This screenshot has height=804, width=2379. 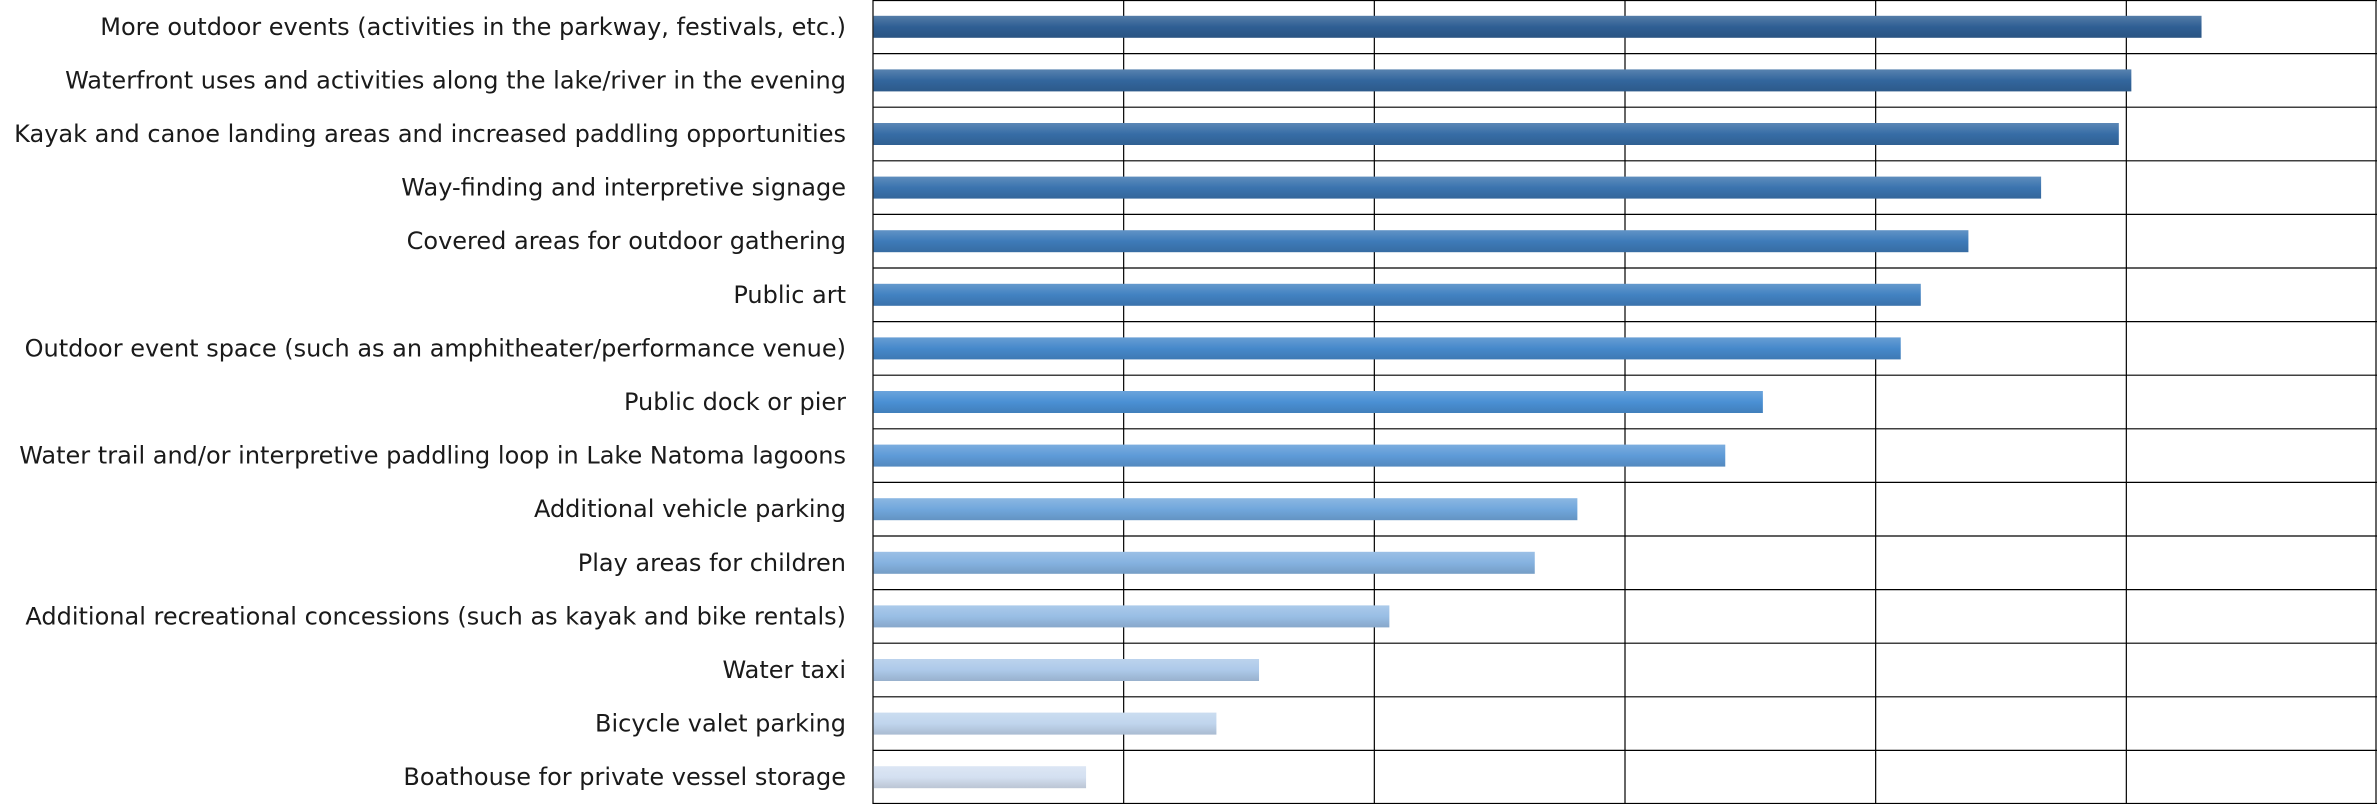 What do you see at coordinates (712, 563) in the screenshot?
I see `category-label: Play areas for children` at bounding box center [712, 563].